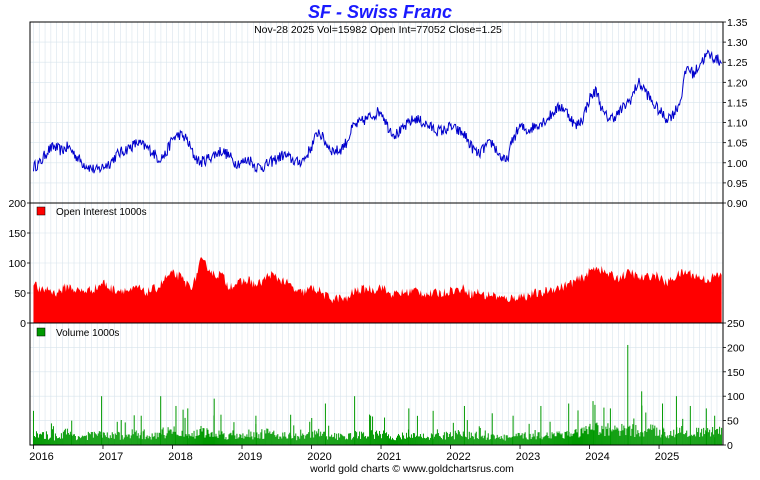 The height and width of the screenshot is (480, 760). I want to click on oi-legend-label: Open Interest 1000s, so click(101, 212).